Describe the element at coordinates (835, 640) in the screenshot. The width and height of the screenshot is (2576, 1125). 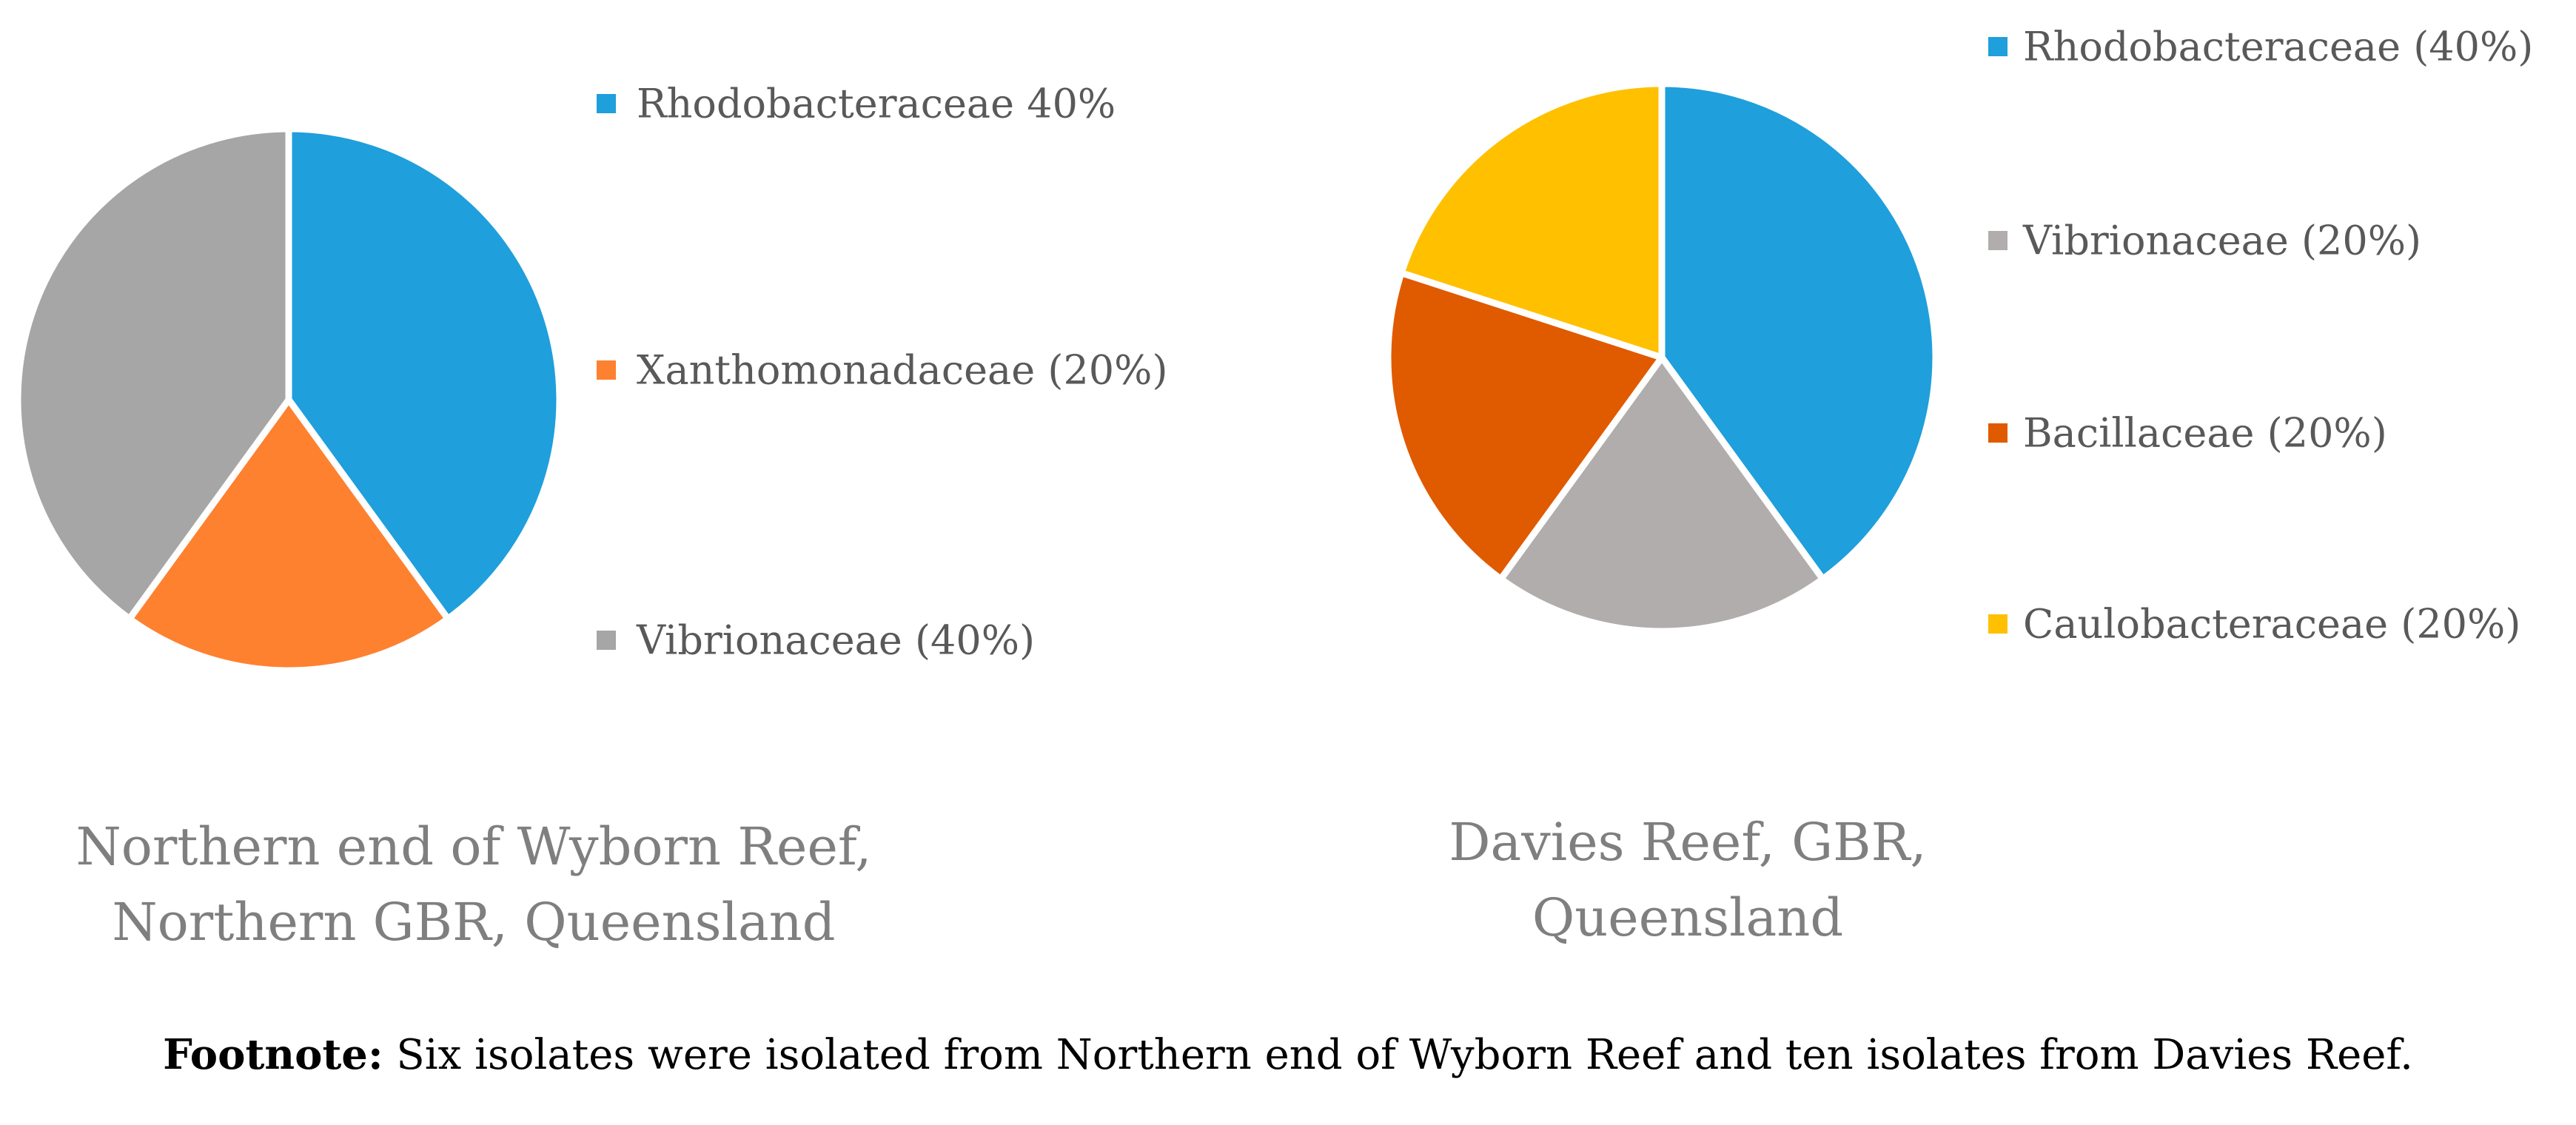
I see `legend-label-0-2: Vibrionaceae (40%)` at that location.